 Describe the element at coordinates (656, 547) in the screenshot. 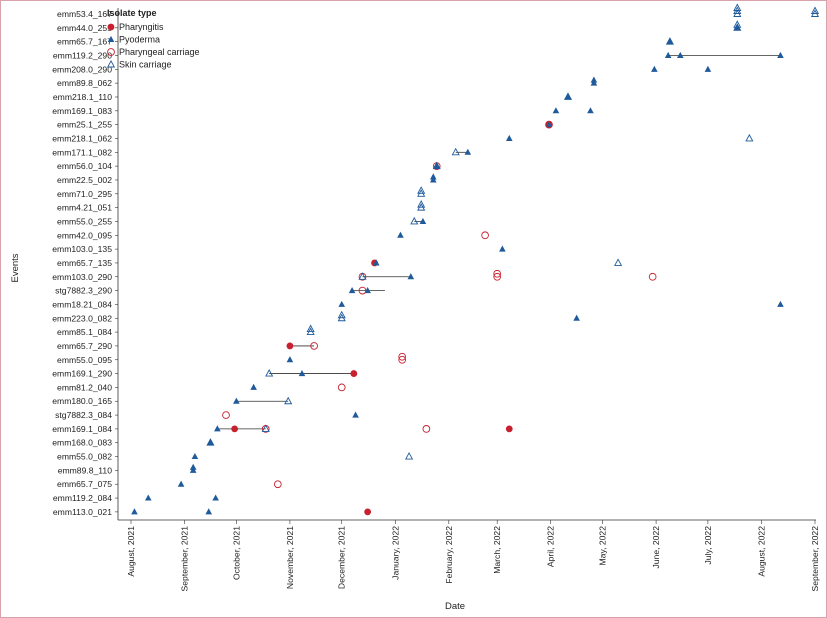

I see `x-tick-label: June, 2022` at that location.